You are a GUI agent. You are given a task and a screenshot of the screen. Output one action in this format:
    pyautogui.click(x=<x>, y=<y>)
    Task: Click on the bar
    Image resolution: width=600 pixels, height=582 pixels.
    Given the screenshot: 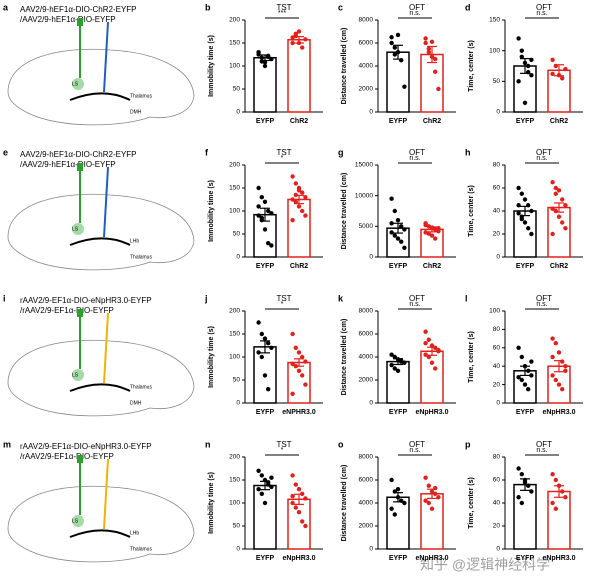 What is the action you would take?
    pyautogui.click(x=432, y=377)
    